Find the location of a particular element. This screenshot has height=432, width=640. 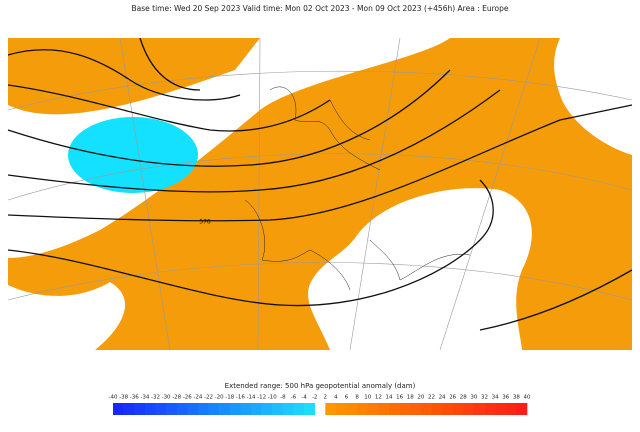

colorbar-tick-label: -10 is located at coordinates (272, 398).